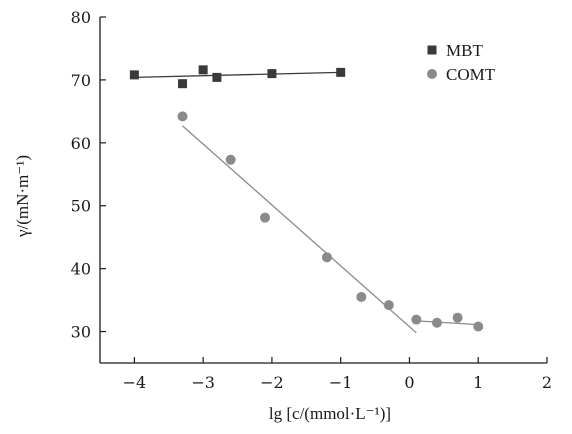  Describe the element at coordinates (409, 382) in the screenshot. I see `x-tick-label: 0` at that location.